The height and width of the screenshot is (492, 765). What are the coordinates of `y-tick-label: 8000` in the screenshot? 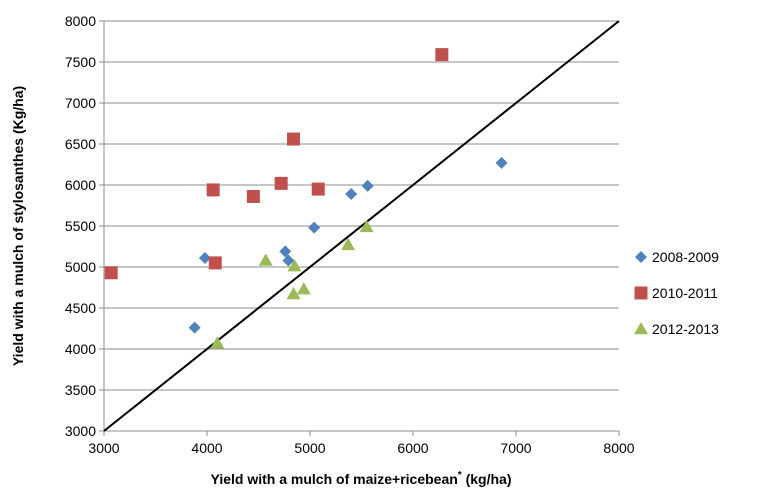 It's located at (80, 21).